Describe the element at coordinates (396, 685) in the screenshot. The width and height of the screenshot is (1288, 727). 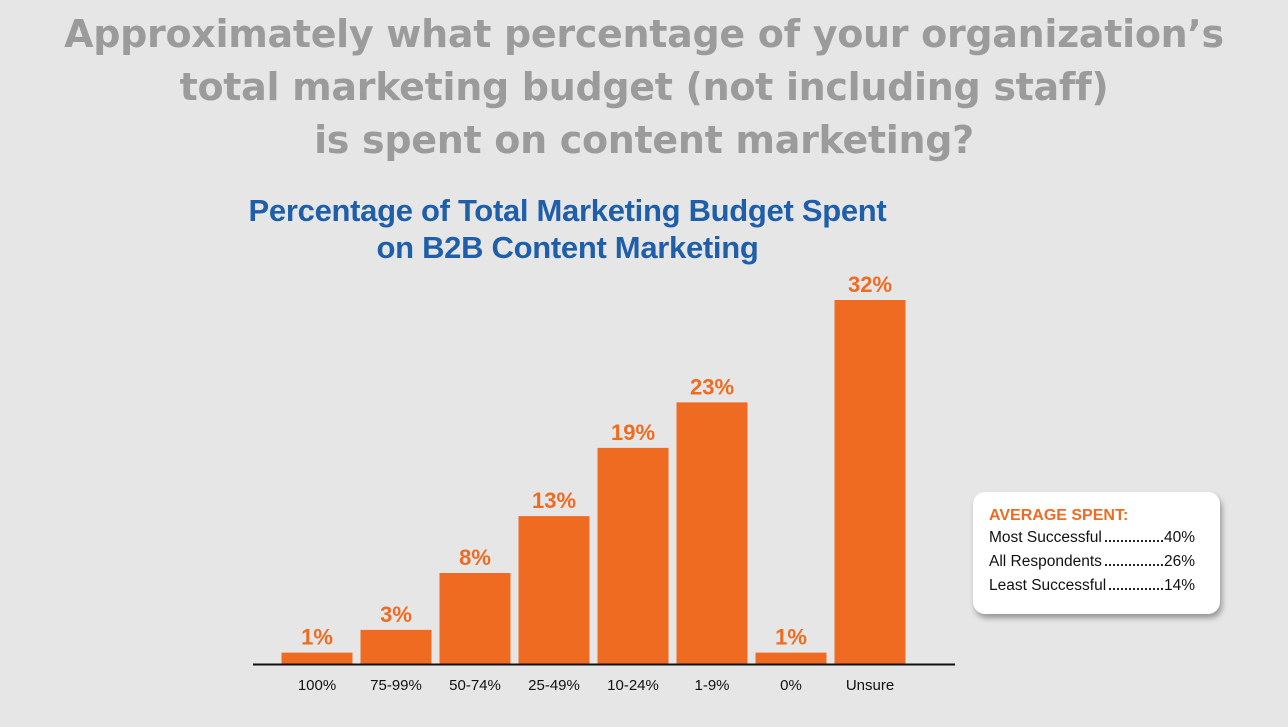
I see `category-label: 75-99%` at that location.